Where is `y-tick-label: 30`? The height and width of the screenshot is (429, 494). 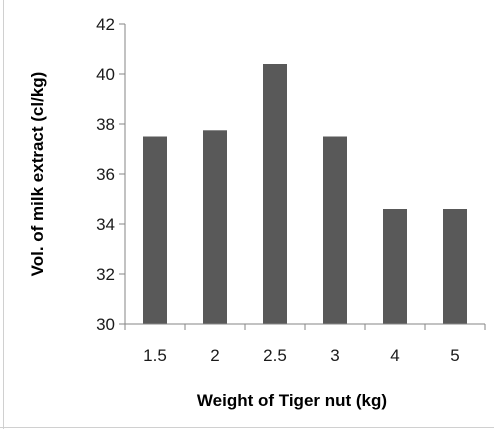 y-tick-label: 30 is located at coordinates (105, 324).